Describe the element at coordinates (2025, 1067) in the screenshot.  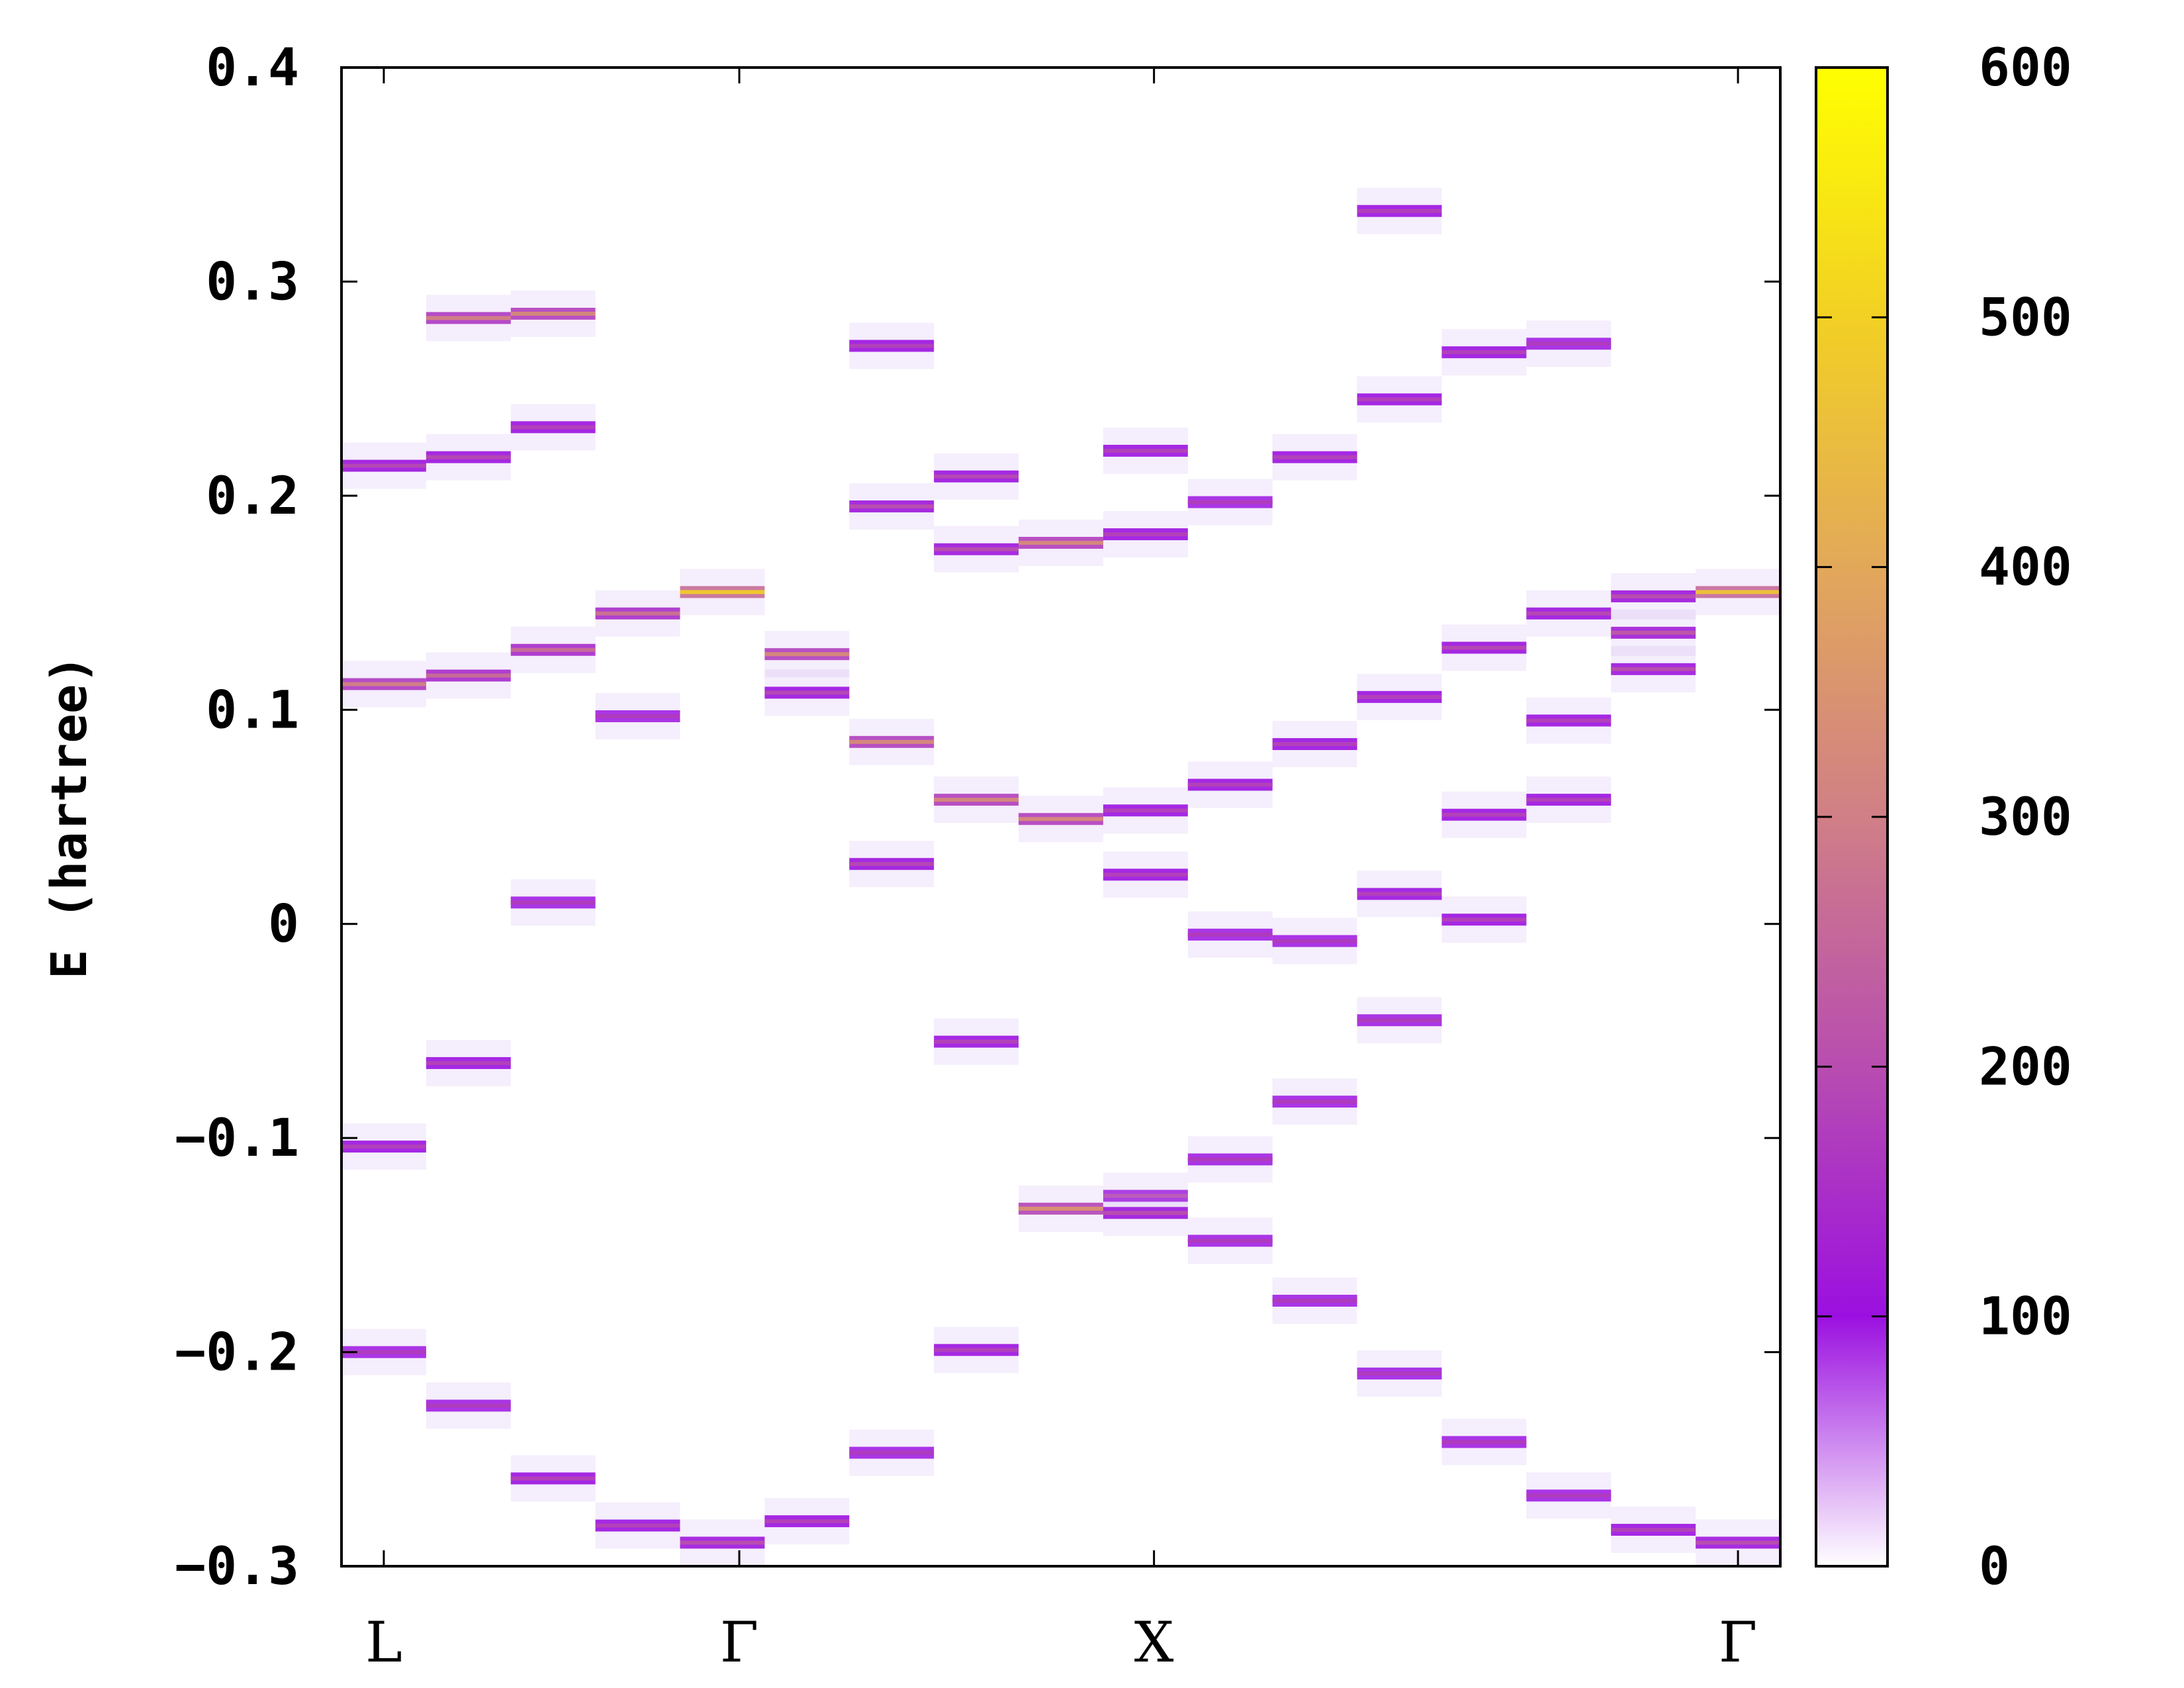
I see `colorbar-tick-label: 200` at that location.